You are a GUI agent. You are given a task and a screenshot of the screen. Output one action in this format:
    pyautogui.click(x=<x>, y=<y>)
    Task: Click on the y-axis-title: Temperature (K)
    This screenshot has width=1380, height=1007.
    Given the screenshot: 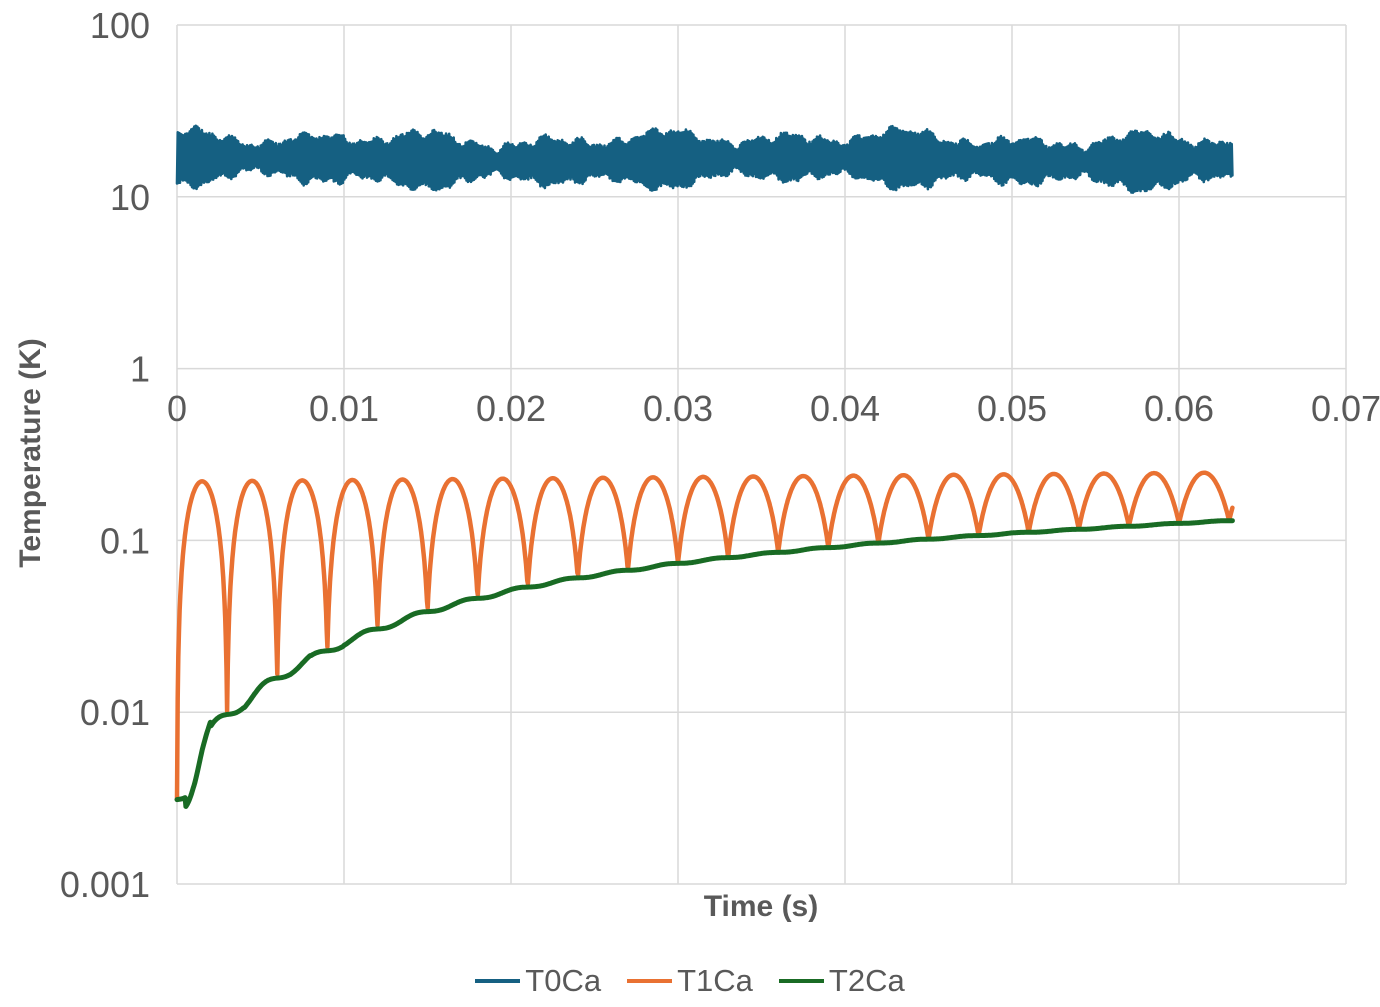 What is the action you would take?
    pyautogui.click(x=30, y=453)
    